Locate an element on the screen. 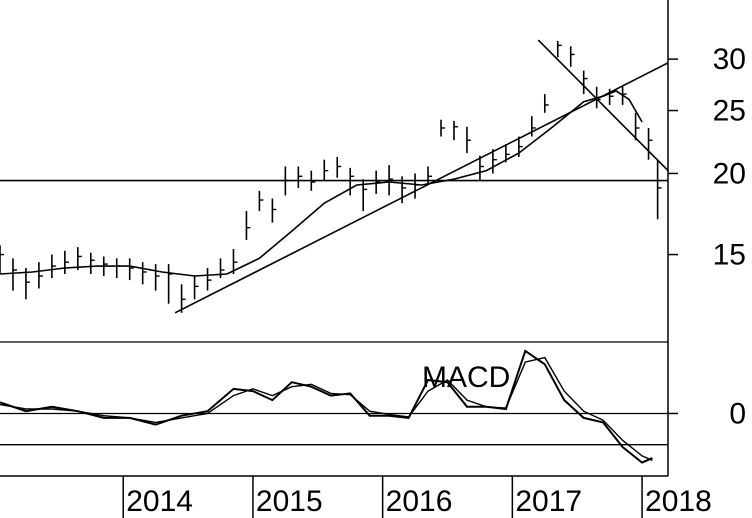 The width and height of the screenshot is (752, 518). price-y-tick-label: 20 is located at coordinates (729, 173).